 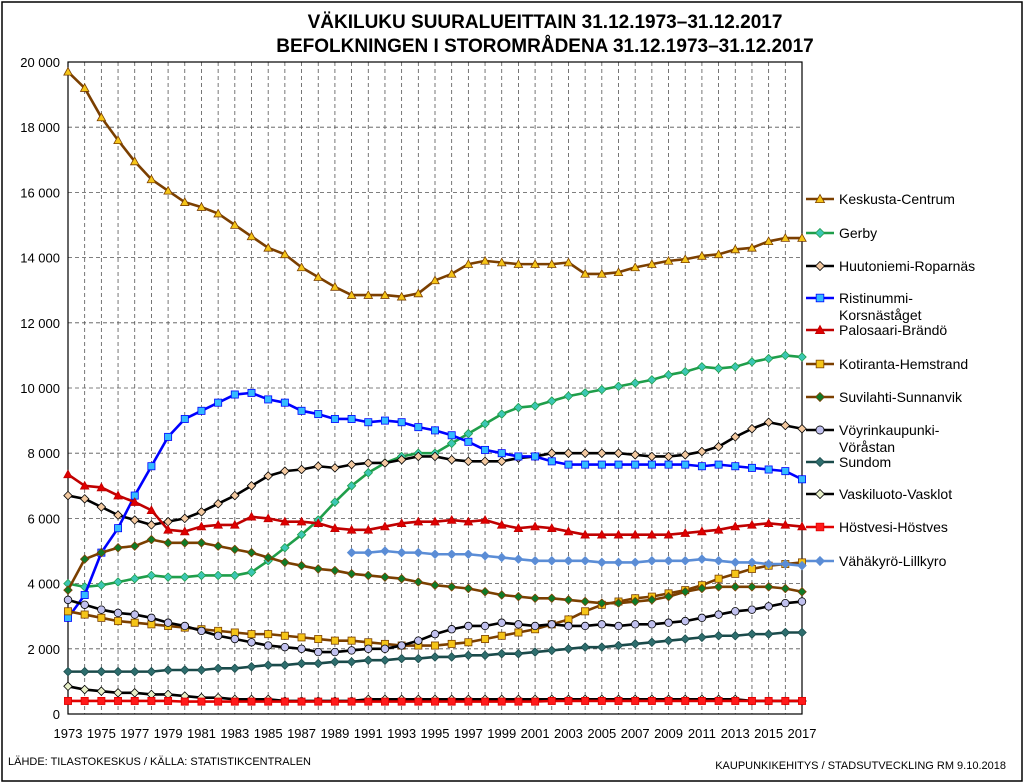 What do you see at coordinates (601, 733) in the screenshot?
I see `x-tick-label: 2005` at bounding box center [601, 733].